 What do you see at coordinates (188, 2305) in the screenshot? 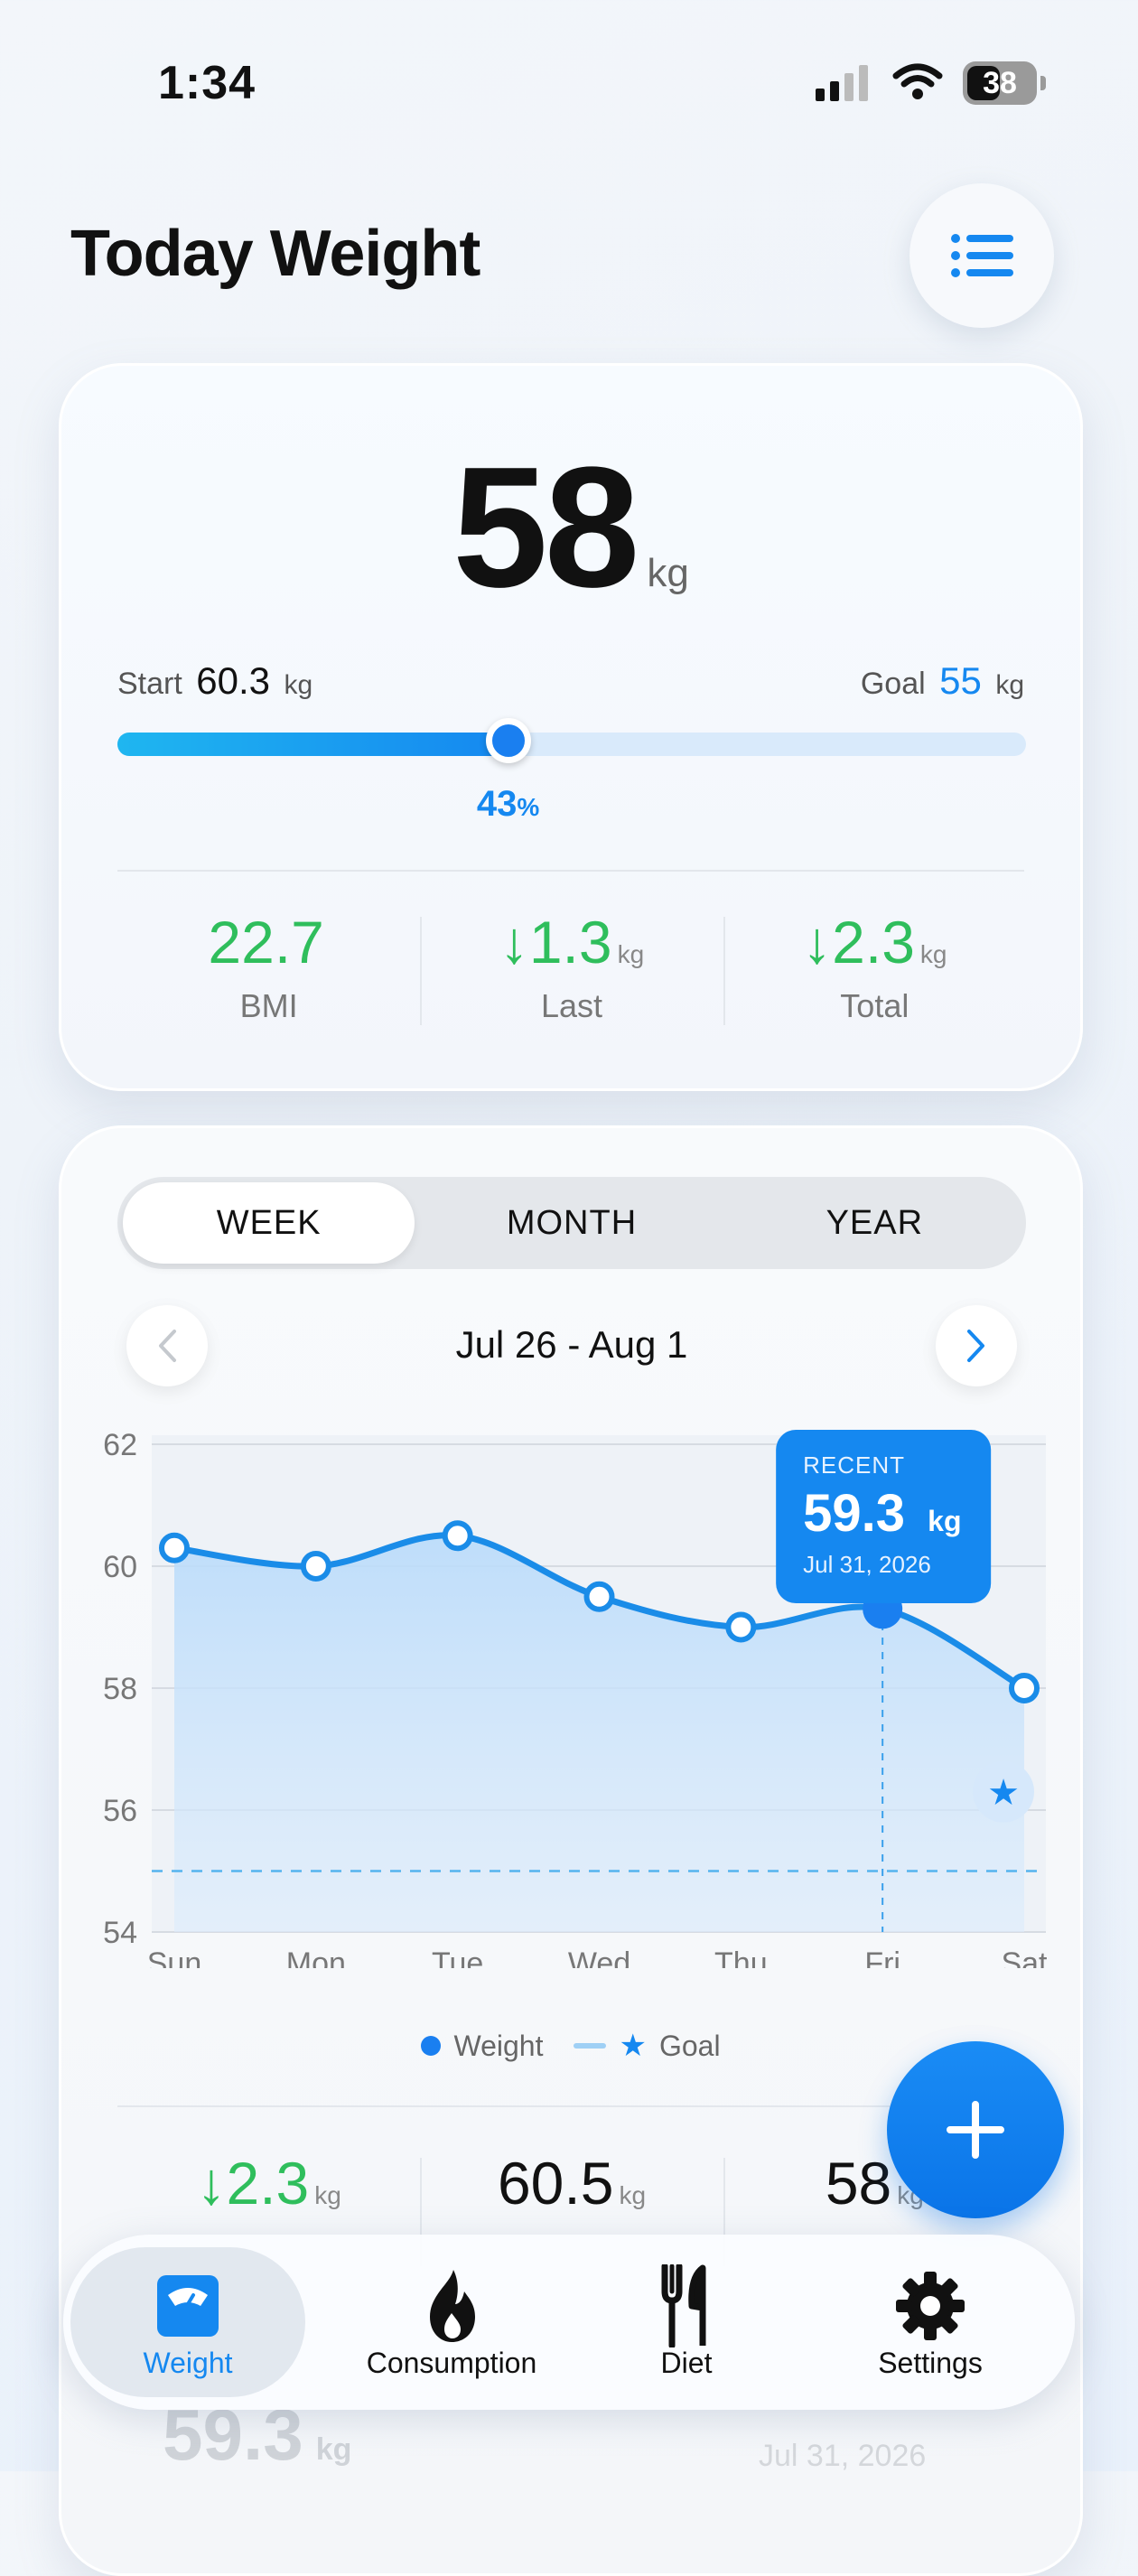
I see `scale-icon` at bounding box center [188, 2305].